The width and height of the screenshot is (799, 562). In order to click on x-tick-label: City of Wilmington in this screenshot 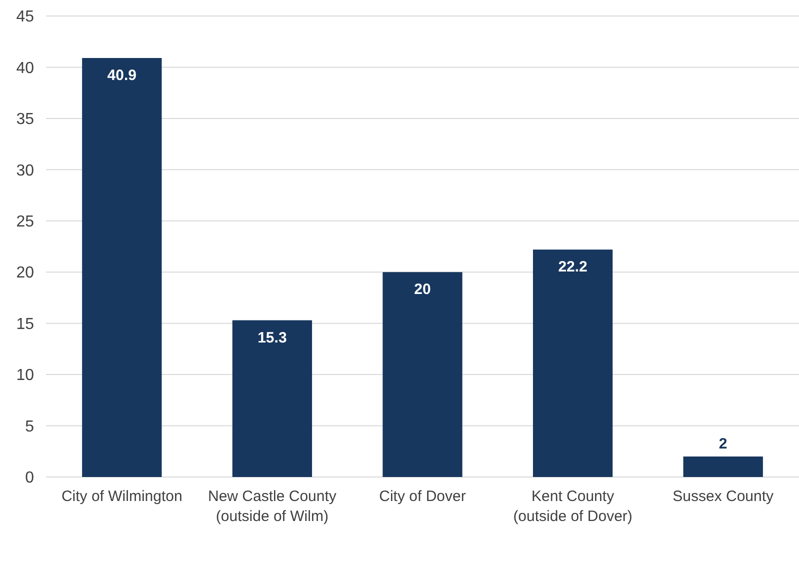, I will do `click(121, 496)`.